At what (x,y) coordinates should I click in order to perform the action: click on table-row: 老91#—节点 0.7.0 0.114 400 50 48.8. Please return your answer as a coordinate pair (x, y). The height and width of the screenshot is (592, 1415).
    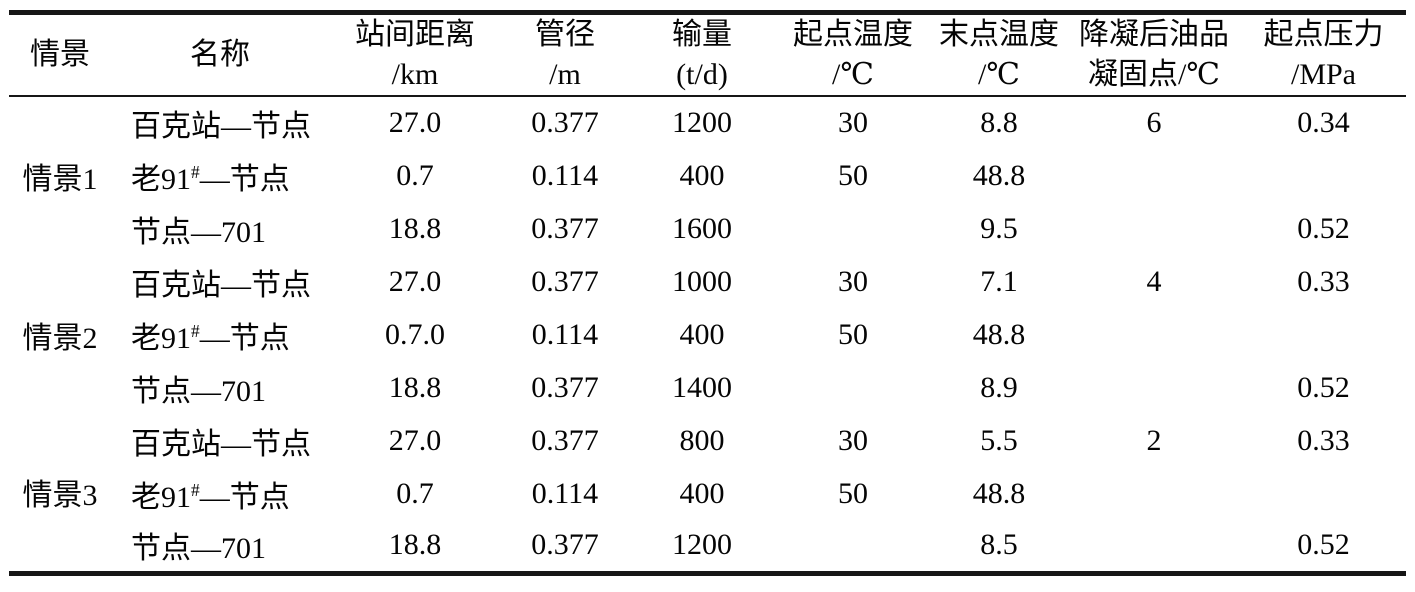
    Looking at the image, I should click on (707, 334).